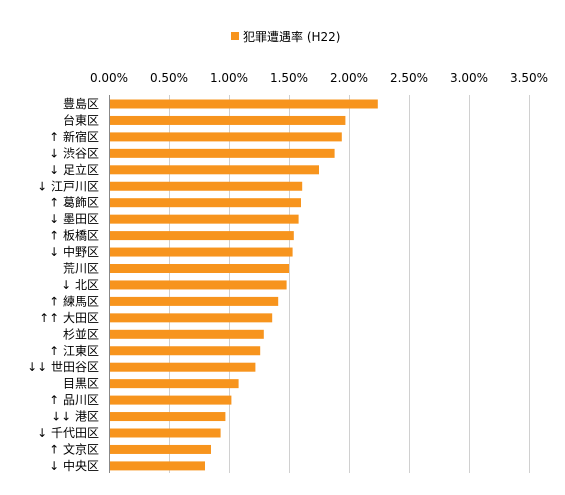 Image resolution: width=565 pixels, height=495 pixels. Describe the element at coordinates (81, 103) in the screenshot. I see `category-label: 豊島区` at that location.